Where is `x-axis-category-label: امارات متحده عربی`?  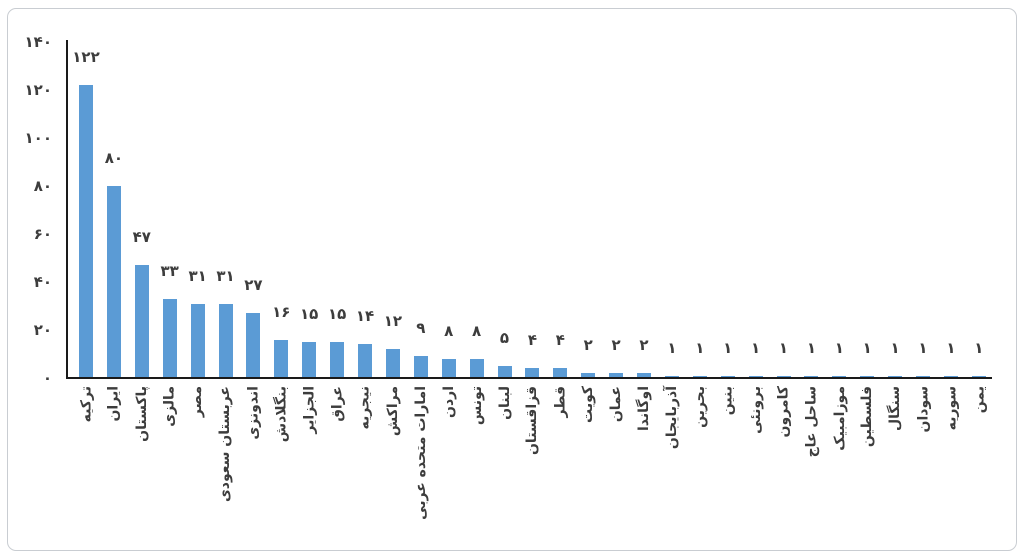
x-axis-category-label: امارات متحده عربی is located at coordinates (420, 453).